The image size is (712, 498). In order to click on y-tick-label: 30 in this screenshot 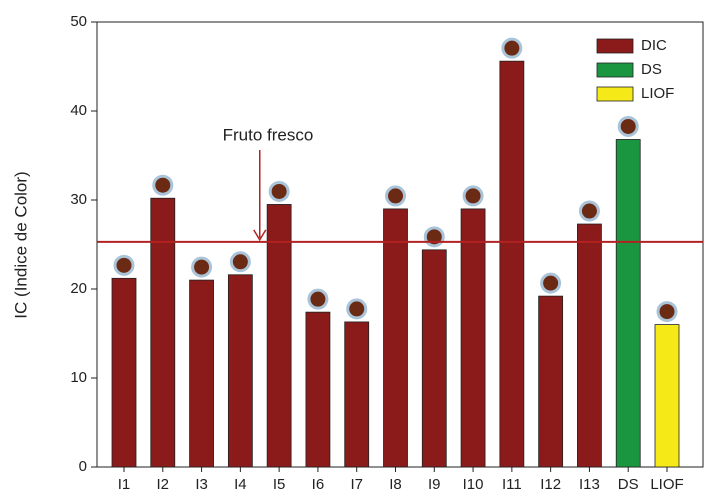, I will do `click(78, 199)`.